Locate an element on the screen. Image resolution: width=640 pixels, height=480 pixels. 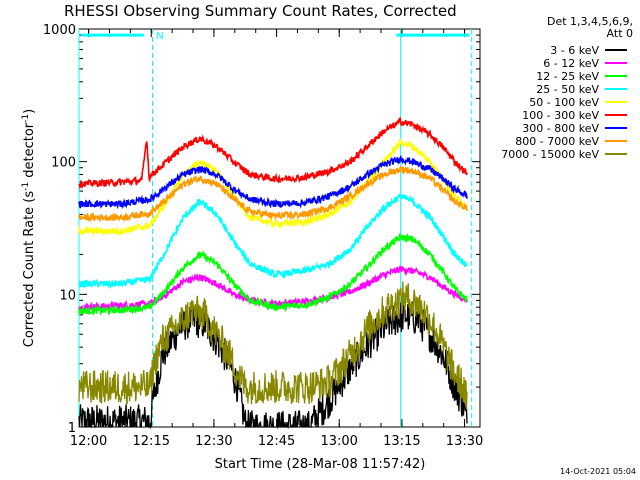
timestamp: 14-Oct-2021 05:04 is located at coordinates (598, 471).